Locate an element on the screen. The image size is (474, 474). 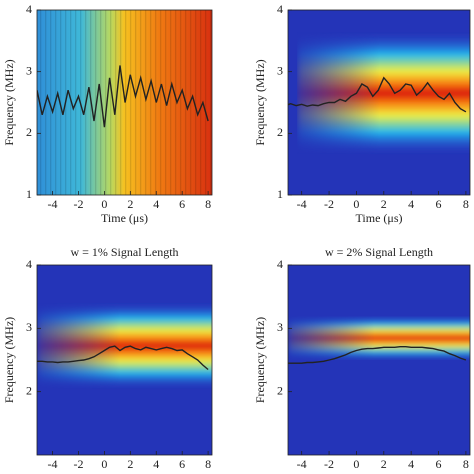
chart-title: w = 1% Signal Length is located at coordinates (124, 252).